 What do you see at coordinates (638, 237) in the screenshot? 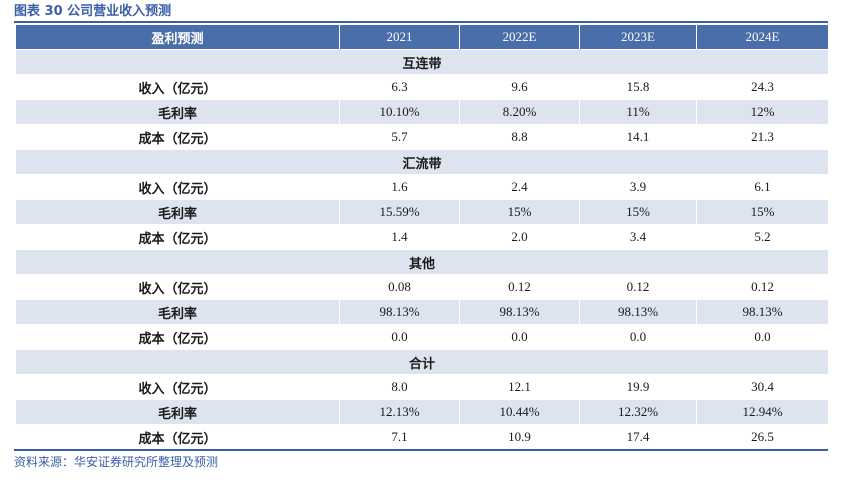
I see `cell: 3.4` at bounding box center [638, 237].